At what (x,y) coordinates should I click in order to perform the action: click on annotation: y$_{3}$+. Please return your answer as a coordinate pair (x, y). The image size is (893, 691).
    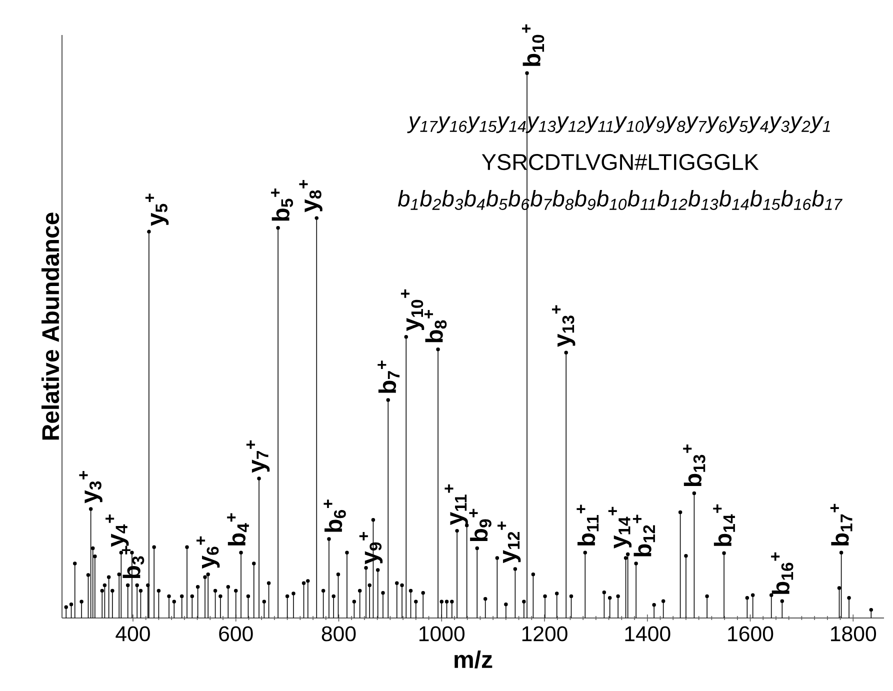
    Looking at the image, I should click on (90, 487).